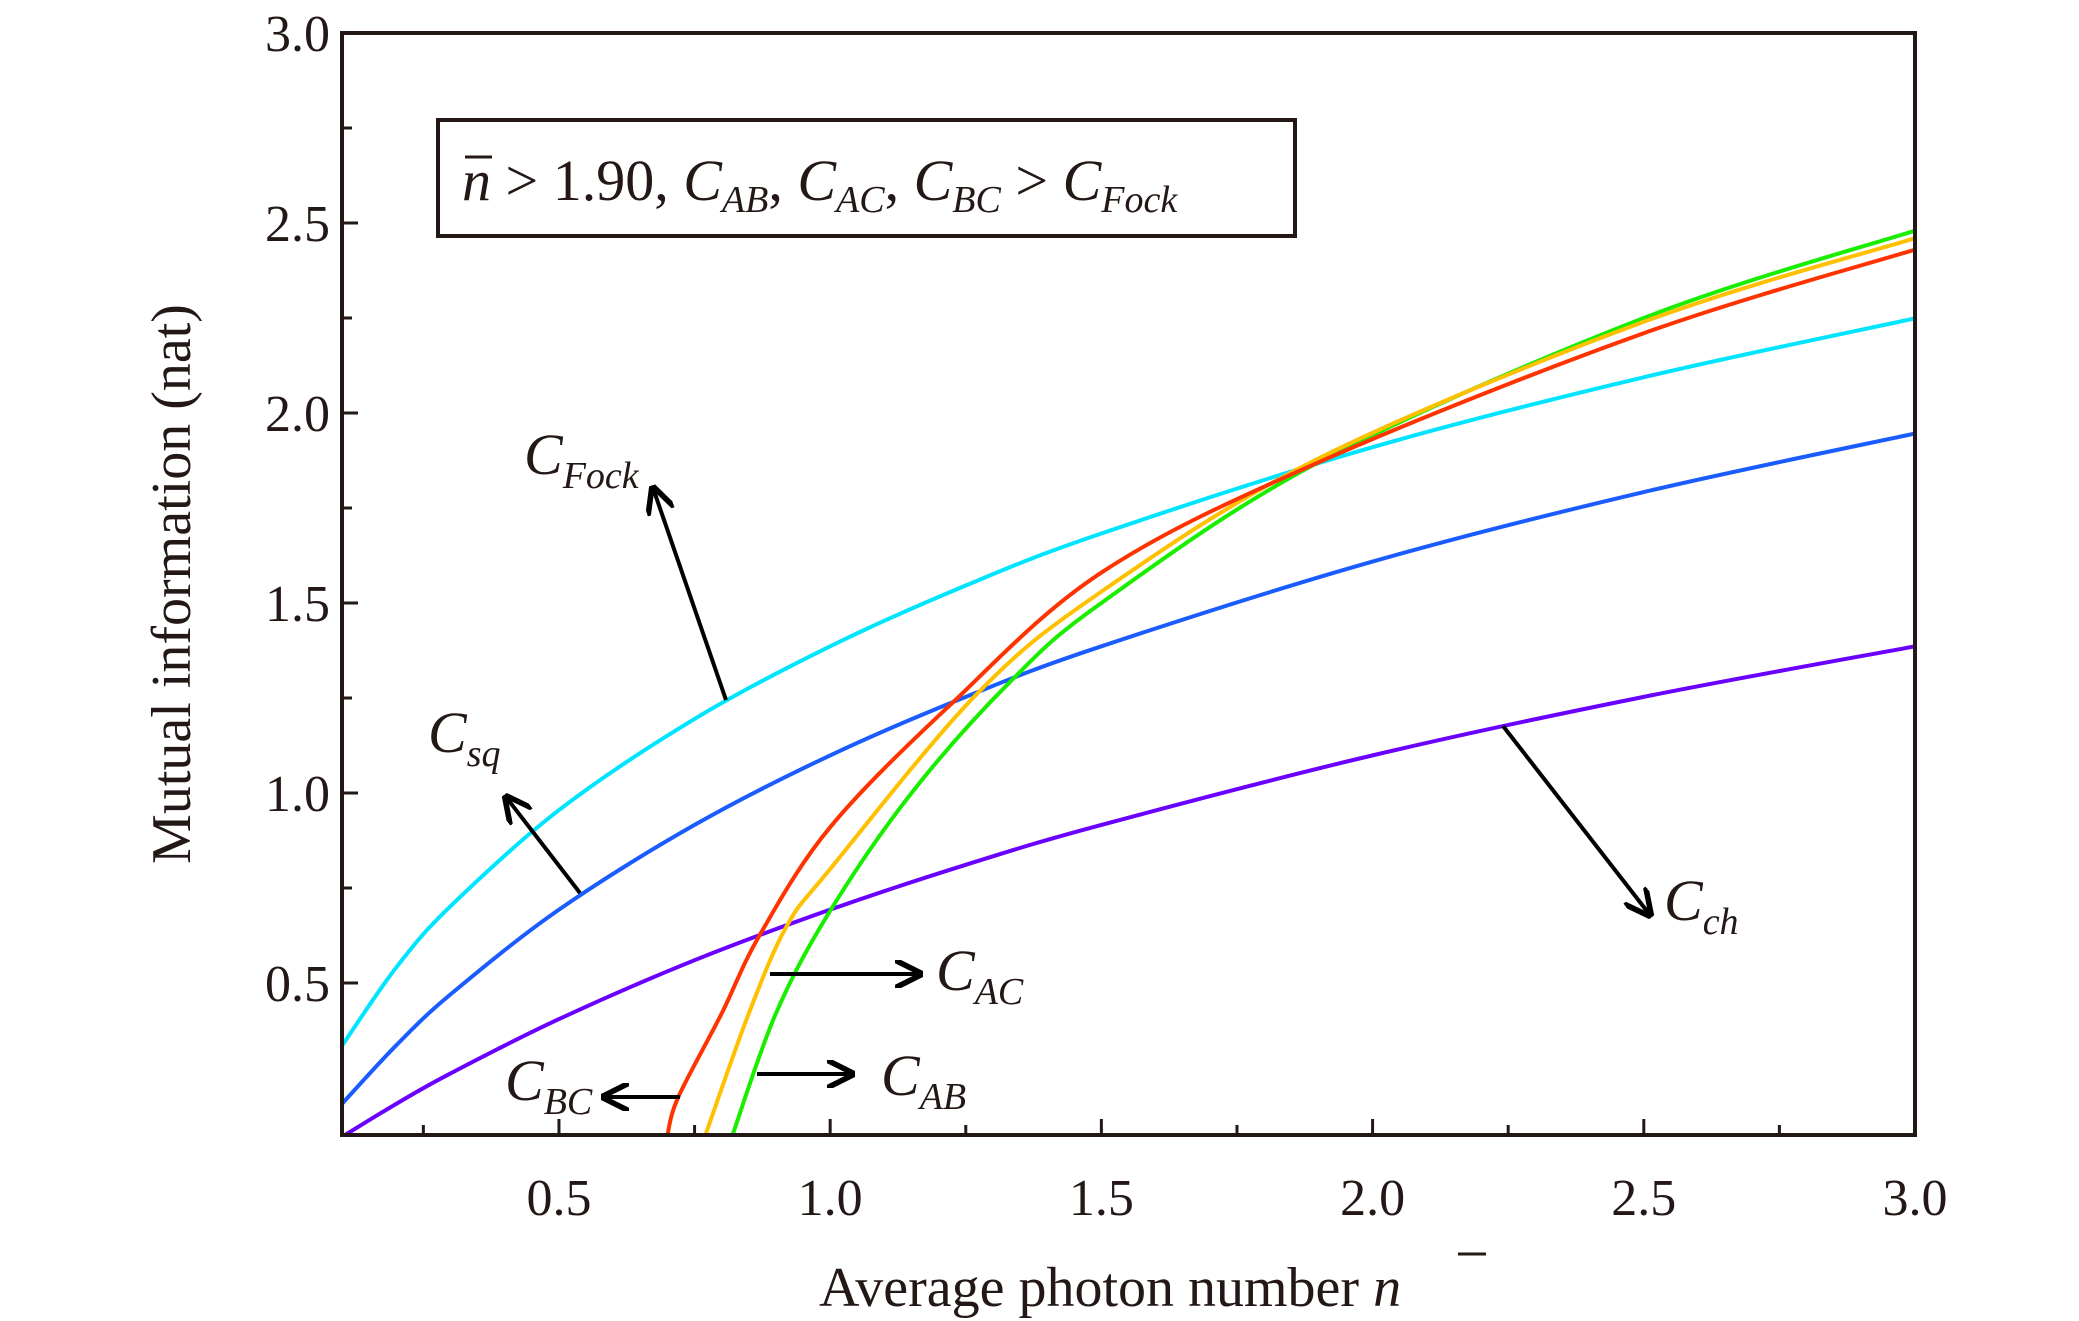 The width and height of the screenshot is (2079, 1321). Describe the element at coordinates (1032, 180) in the screenshot. I see `annotation-gt: >` at that location.